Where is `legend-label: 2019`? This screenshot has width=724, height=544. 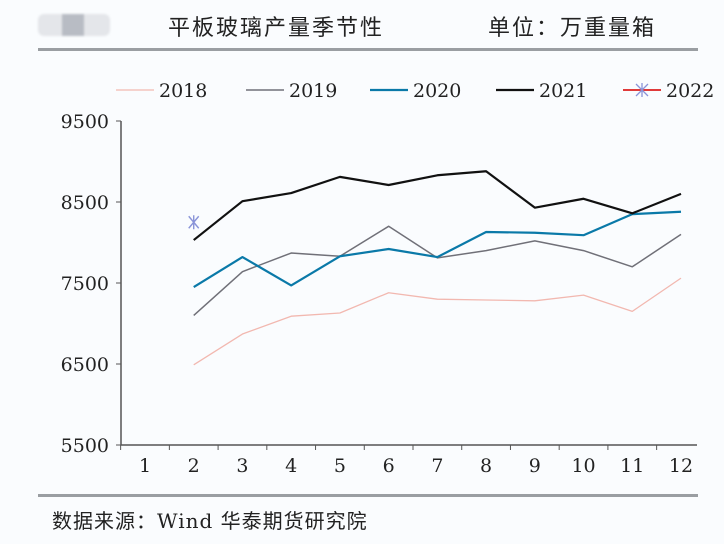 legend-label: 2019 is located at coordinates (313, 91).